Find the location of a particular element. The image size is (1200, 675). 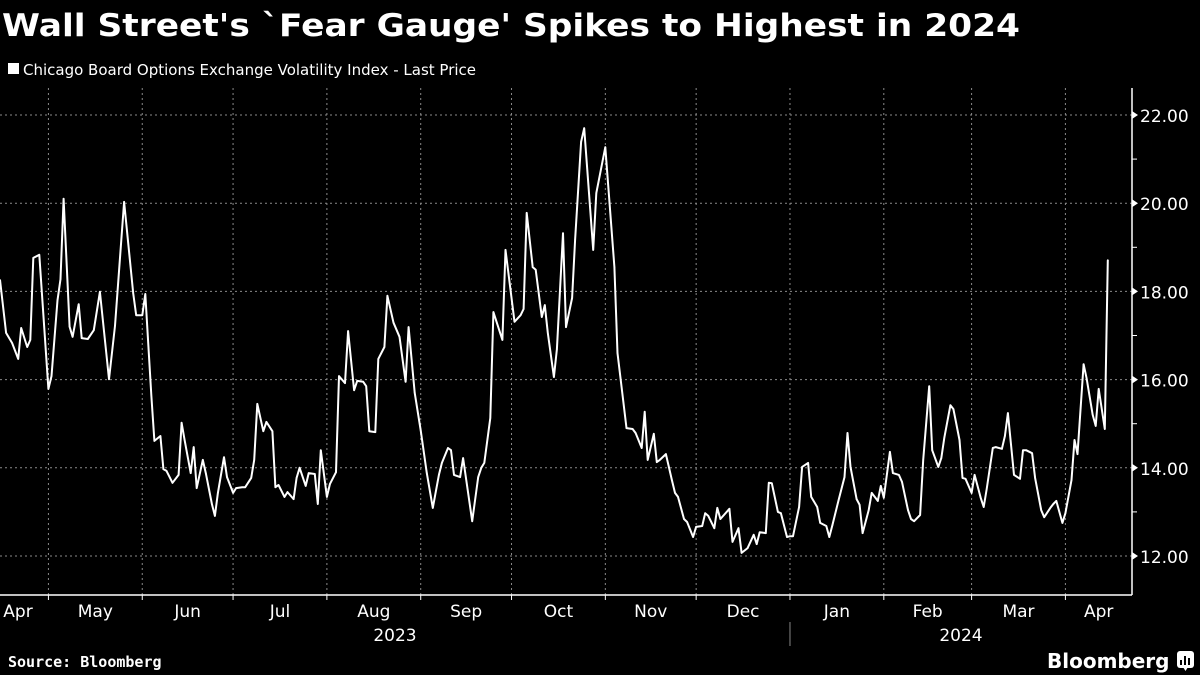

x-month-label: Jul is located at coordinates (280, 612).